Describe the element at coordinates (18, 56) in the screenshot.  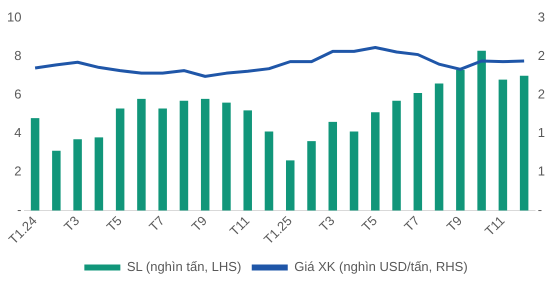
I see `y-tick-label: 8` at that location.